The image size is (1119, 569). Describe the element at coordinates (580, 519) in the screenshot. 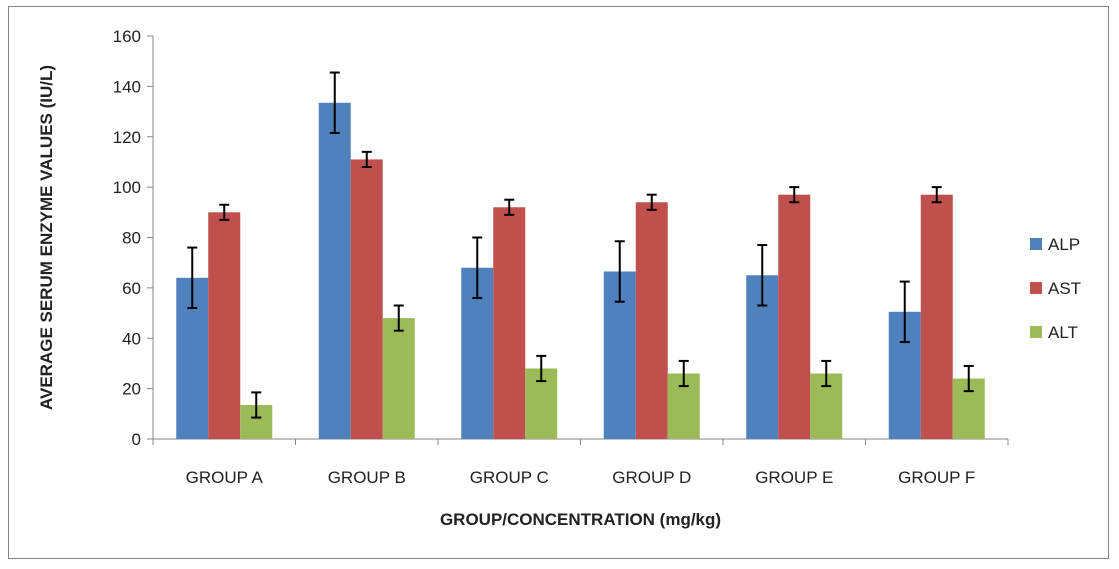

I see `x-axis-title: GROUP/CONCENTRATION (mg/kg)` at that location.